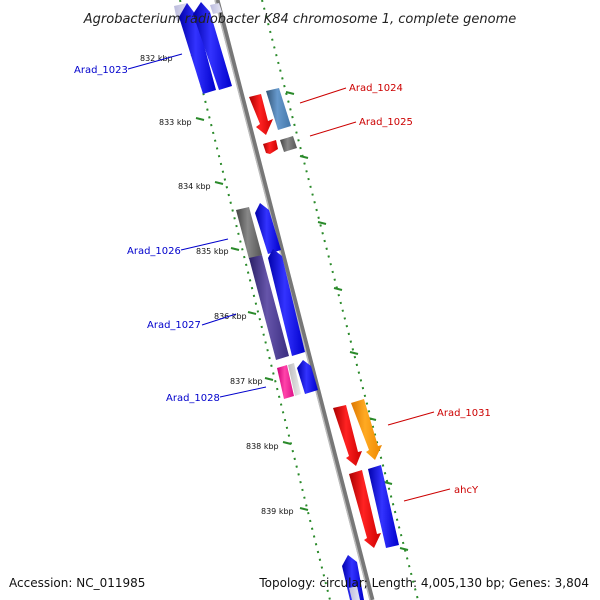 This screenshot has width=600, height=600. I want to click on kbp-tick: 833 kbp, so click(182, 122).